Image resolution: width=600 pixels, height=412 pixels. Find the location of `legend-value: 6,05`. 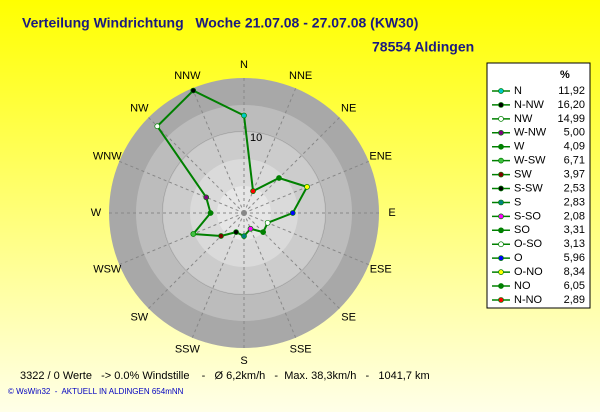

legend-value: 6,05 is located at coordinates (574, 286).